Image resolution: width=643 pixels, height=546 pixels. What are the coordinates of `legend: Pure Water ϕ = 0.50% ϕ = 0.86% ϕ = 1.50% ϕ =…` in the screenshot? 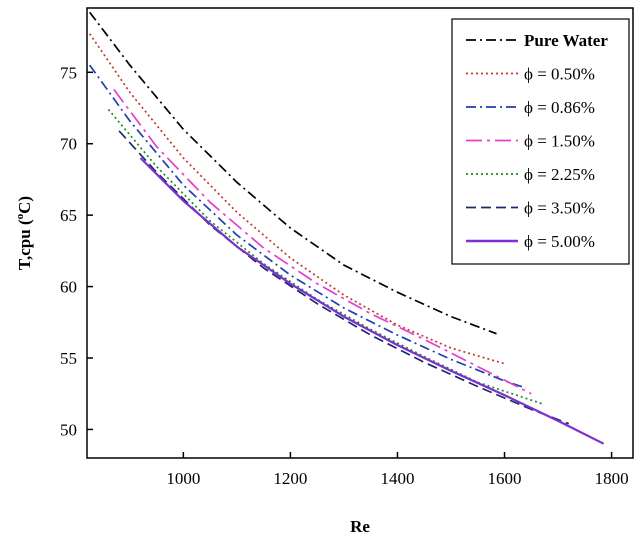 It's located at (540, 141).